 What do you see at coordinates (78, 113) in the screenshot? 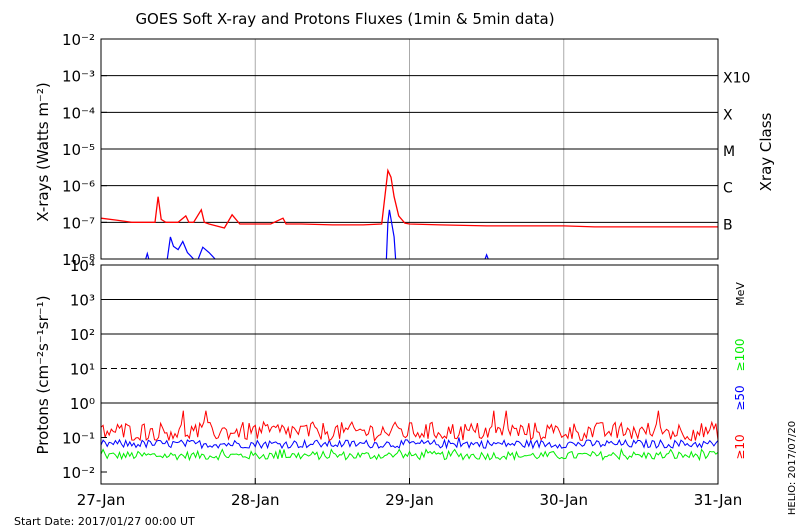
I see `xray-y-tick-label: 10⁻⁴` at bounding box center [78, 113].